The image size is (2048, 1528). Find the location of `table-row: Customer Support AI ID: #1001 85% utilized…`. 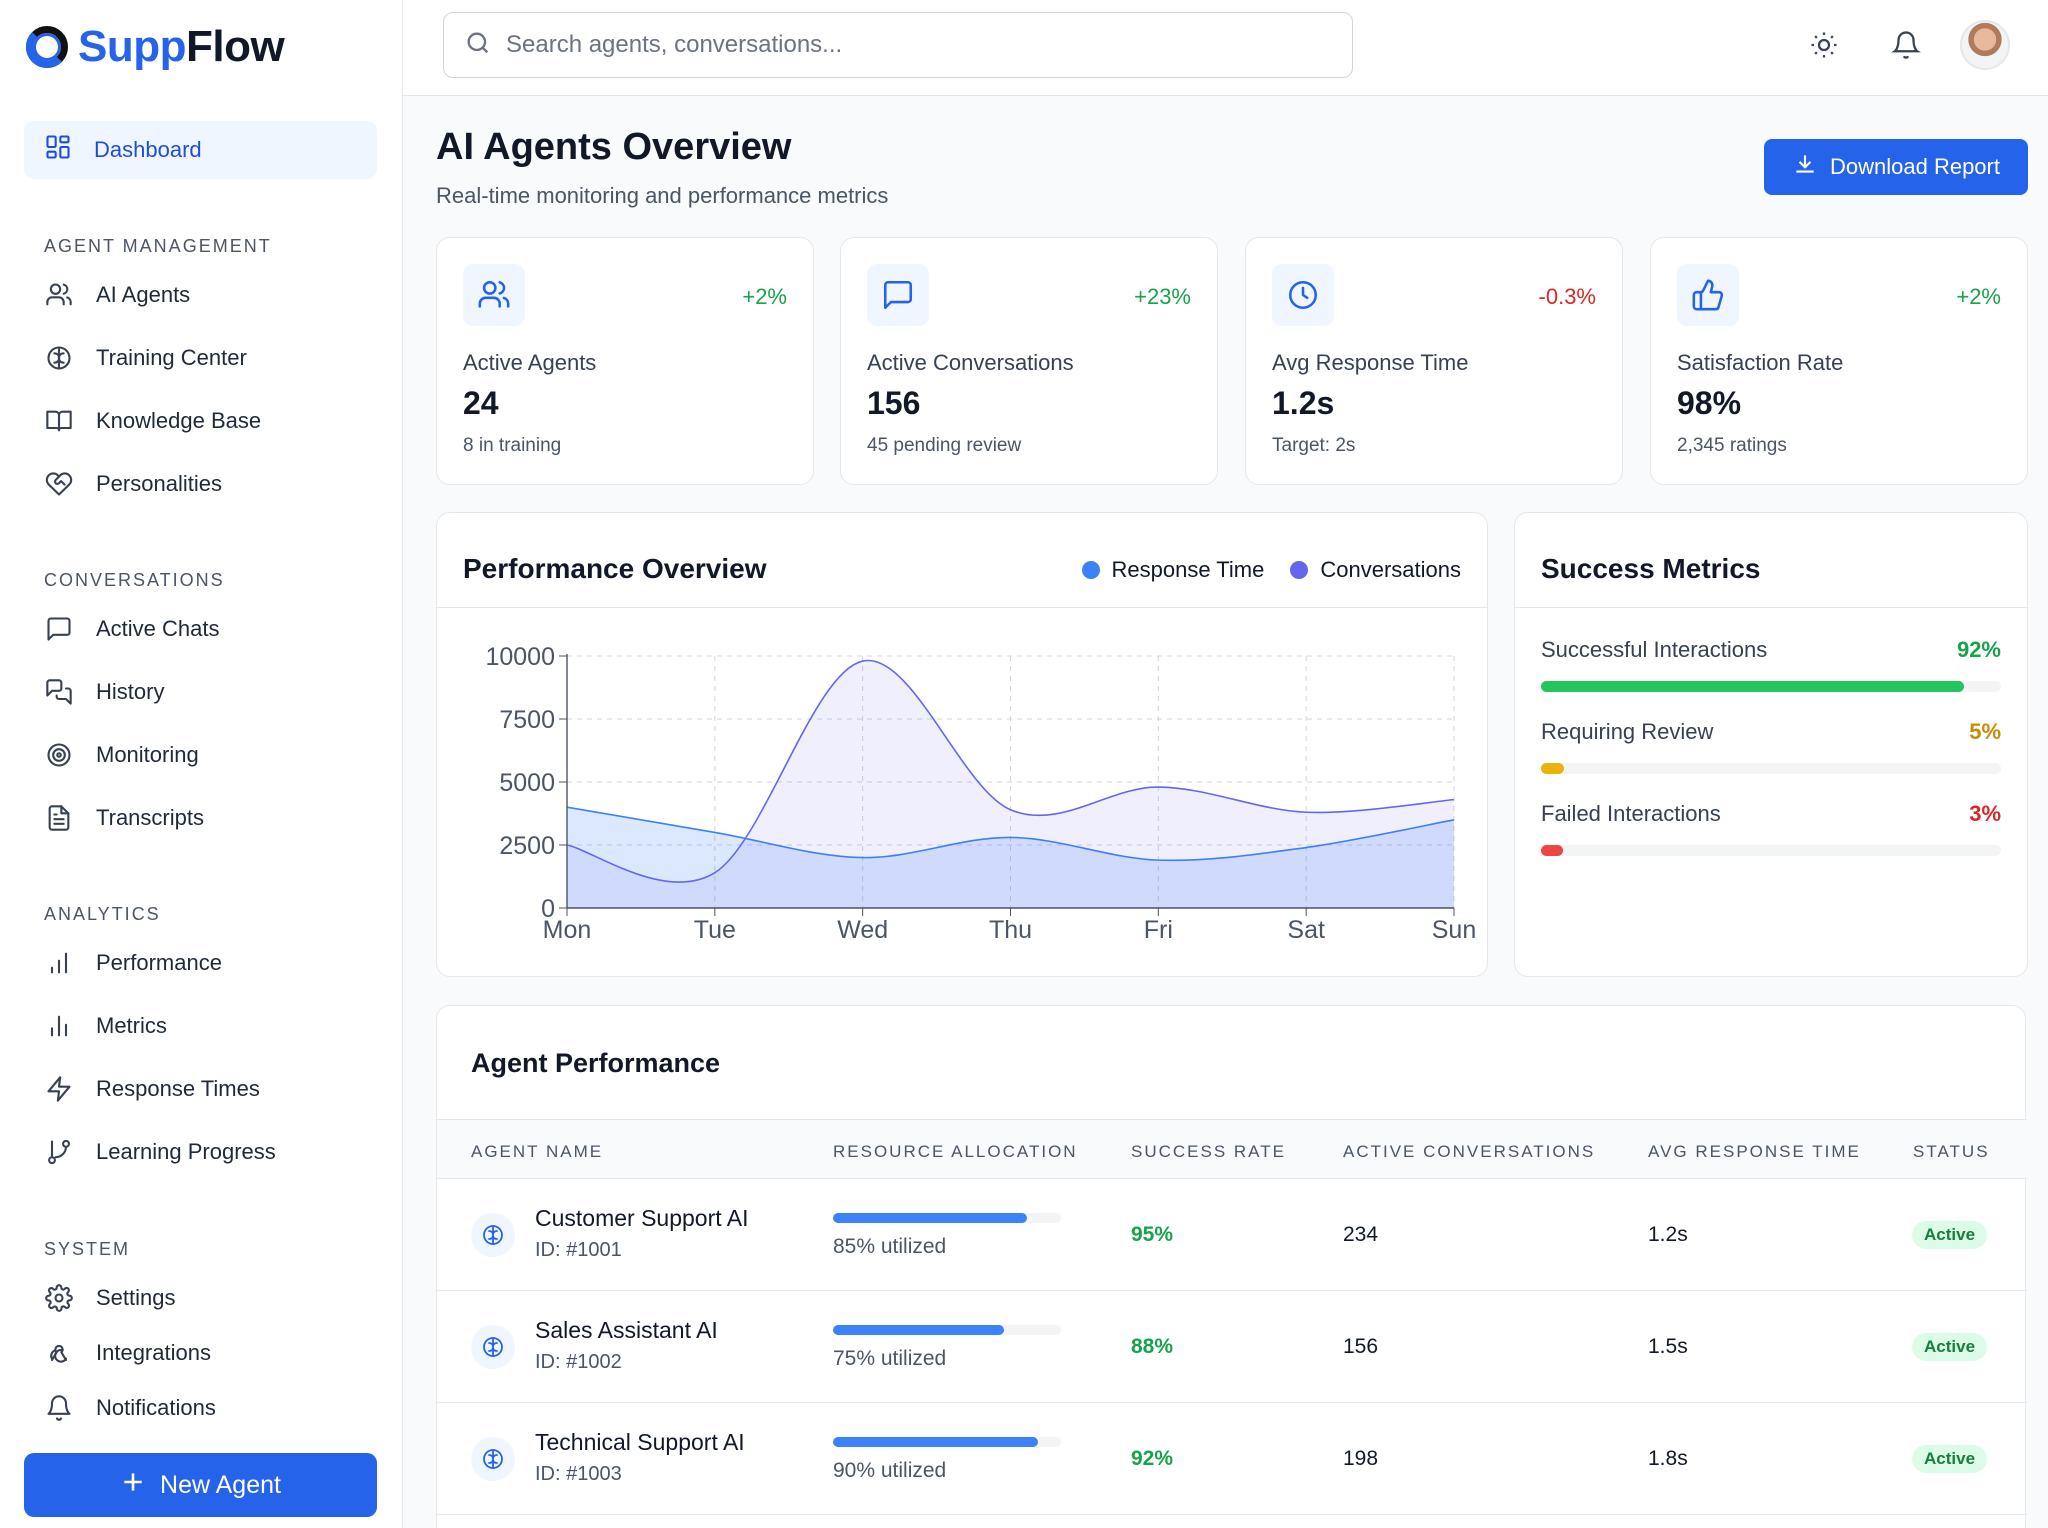

table-row: Customer Support AI ID: #1001 85% utilized… is located at coordinates (1232, 1235).